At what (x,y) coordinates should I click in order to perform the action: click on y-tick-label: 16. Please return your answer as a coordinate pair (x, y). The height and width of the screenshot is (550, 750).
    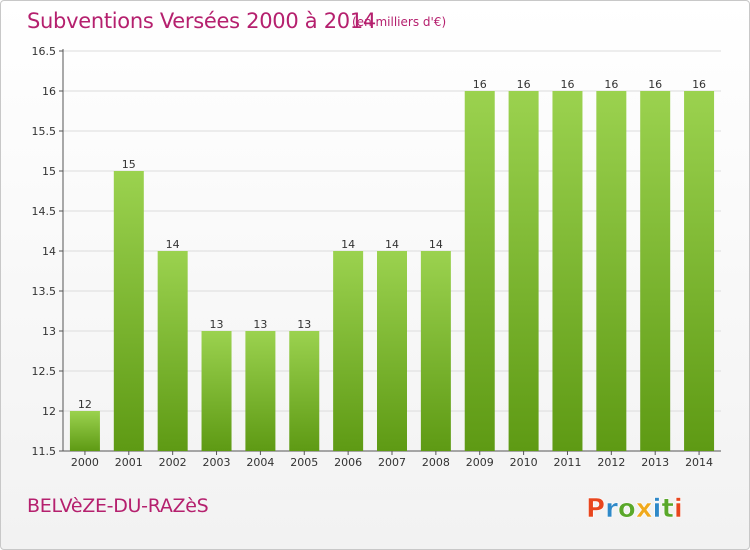
    Looking at the image, I should click on (49, 91).